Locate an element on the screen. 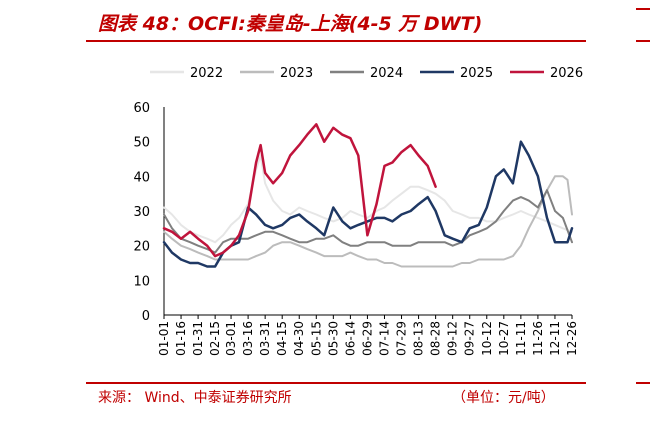  x-tick-label: 01-01 is located at coordinates (164, 338).